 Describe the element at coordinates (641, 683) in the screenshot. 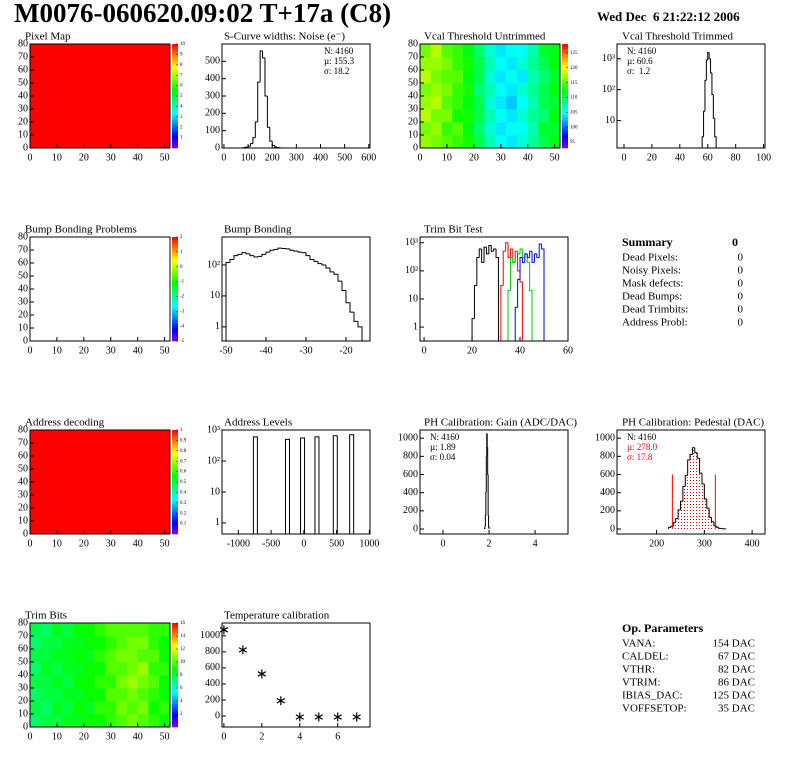

I see `param-label: VTRIM:` at that location.